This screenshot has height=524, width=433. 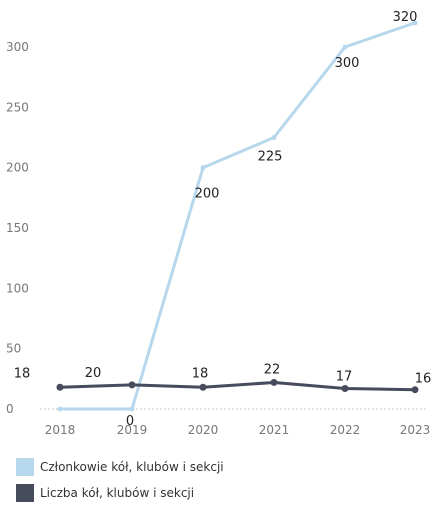 I want to click on data-label-count: 20, so click(x=93, y=373).